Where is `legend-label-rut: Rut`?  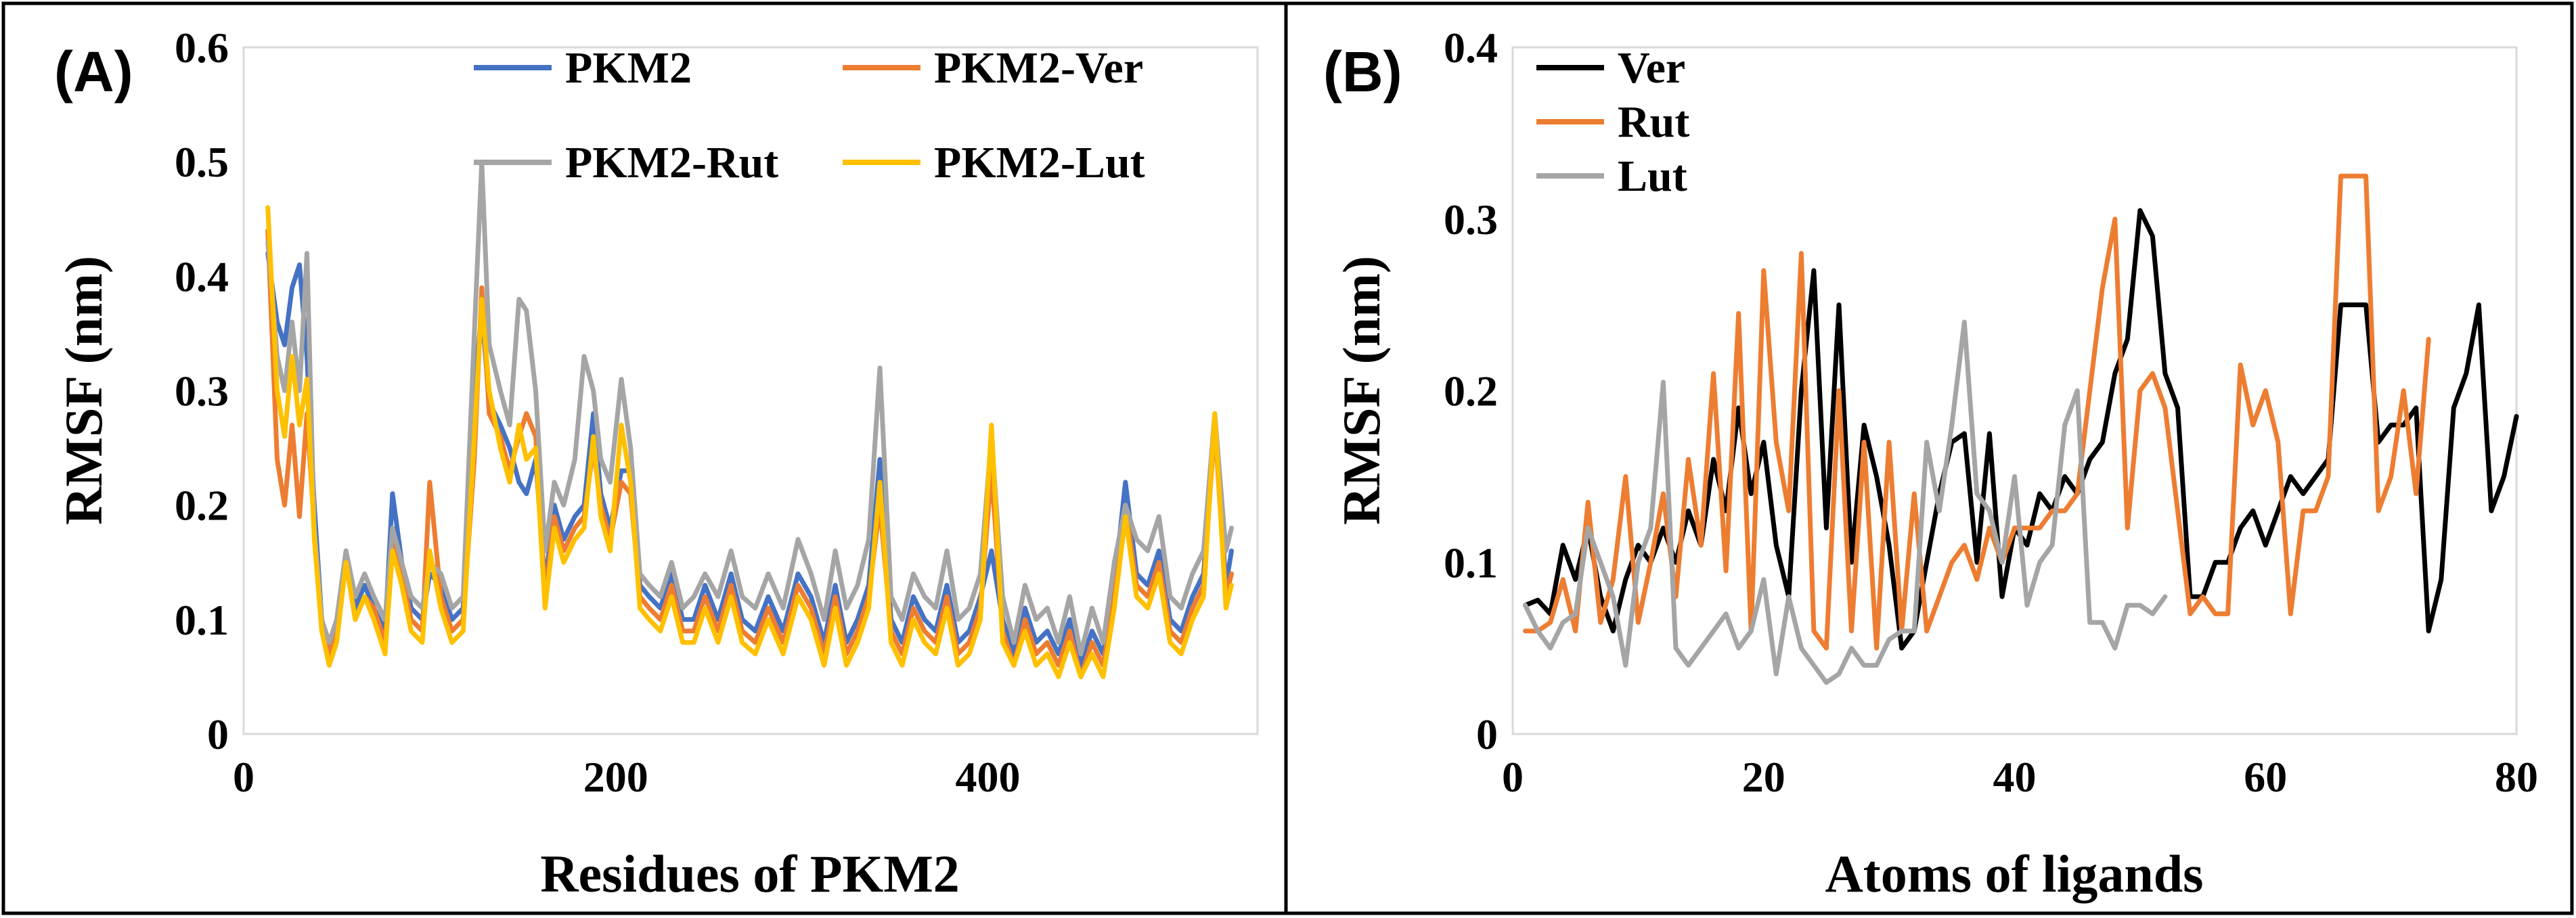
legend-label-rut: Rut is located at coordinates (1653, 122).